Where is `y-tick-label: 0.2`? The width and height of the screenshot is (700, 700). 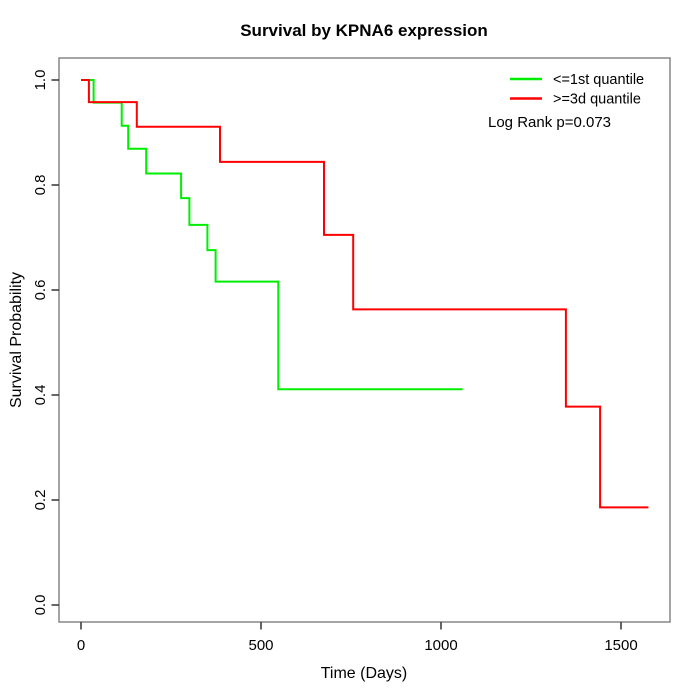 y-tick-label: 0.2 is located at coordinates (40, 500).